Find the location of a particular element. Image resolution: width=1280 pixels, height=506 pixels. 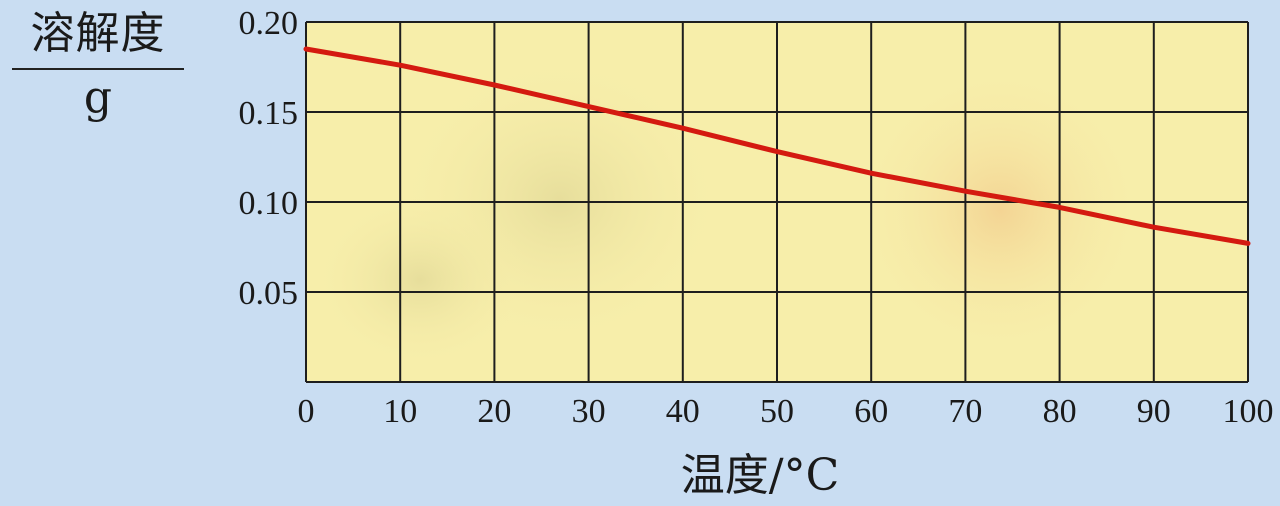

x-axis-label: 温度/°C is located at coordinates (760, 475).